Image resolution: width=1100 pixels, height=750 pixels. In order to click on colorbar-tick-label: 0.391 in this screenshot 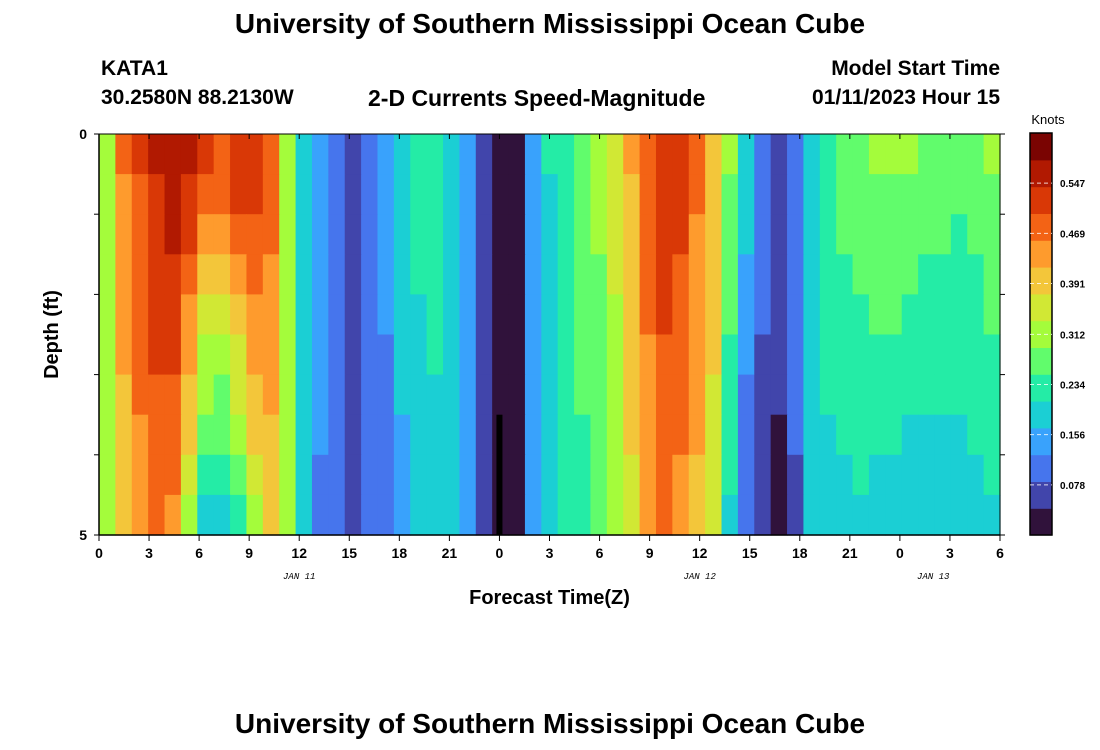, I will do `click(1072, 285)`.